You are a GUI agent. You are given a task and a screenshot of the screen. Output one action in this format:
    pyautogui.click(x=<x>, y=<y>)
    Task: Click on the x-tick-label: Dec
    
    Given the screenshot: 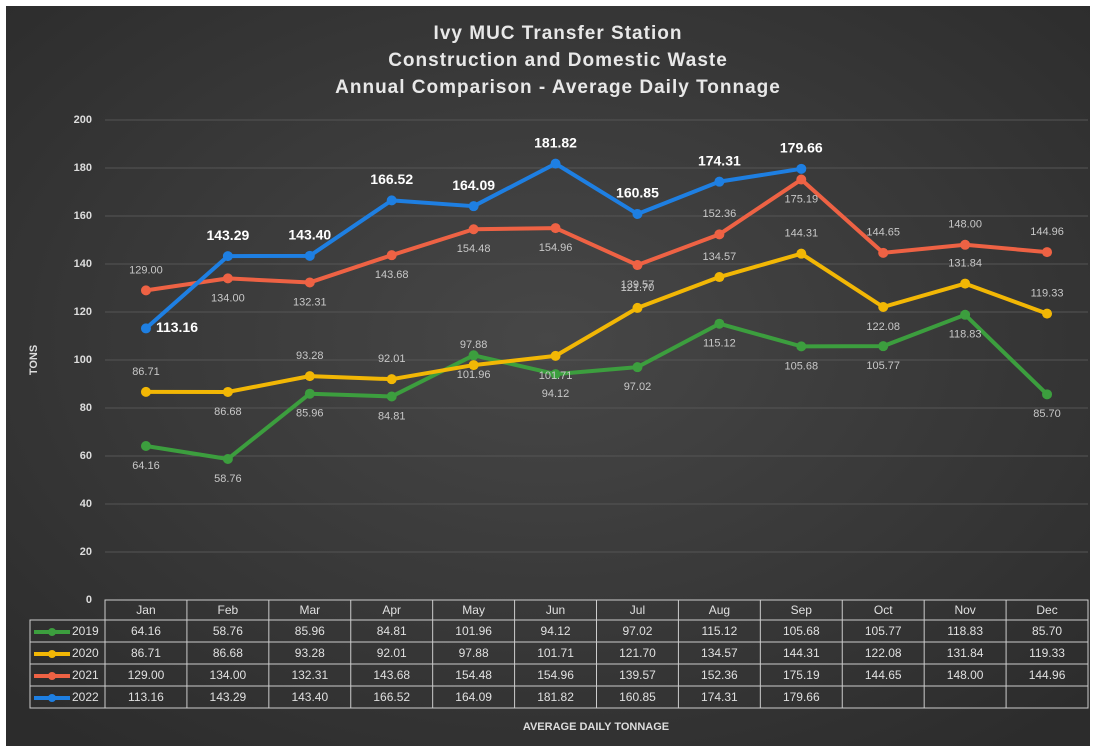 What is the action you would take?
    pyautogui.click(x=1046, y=610)
    